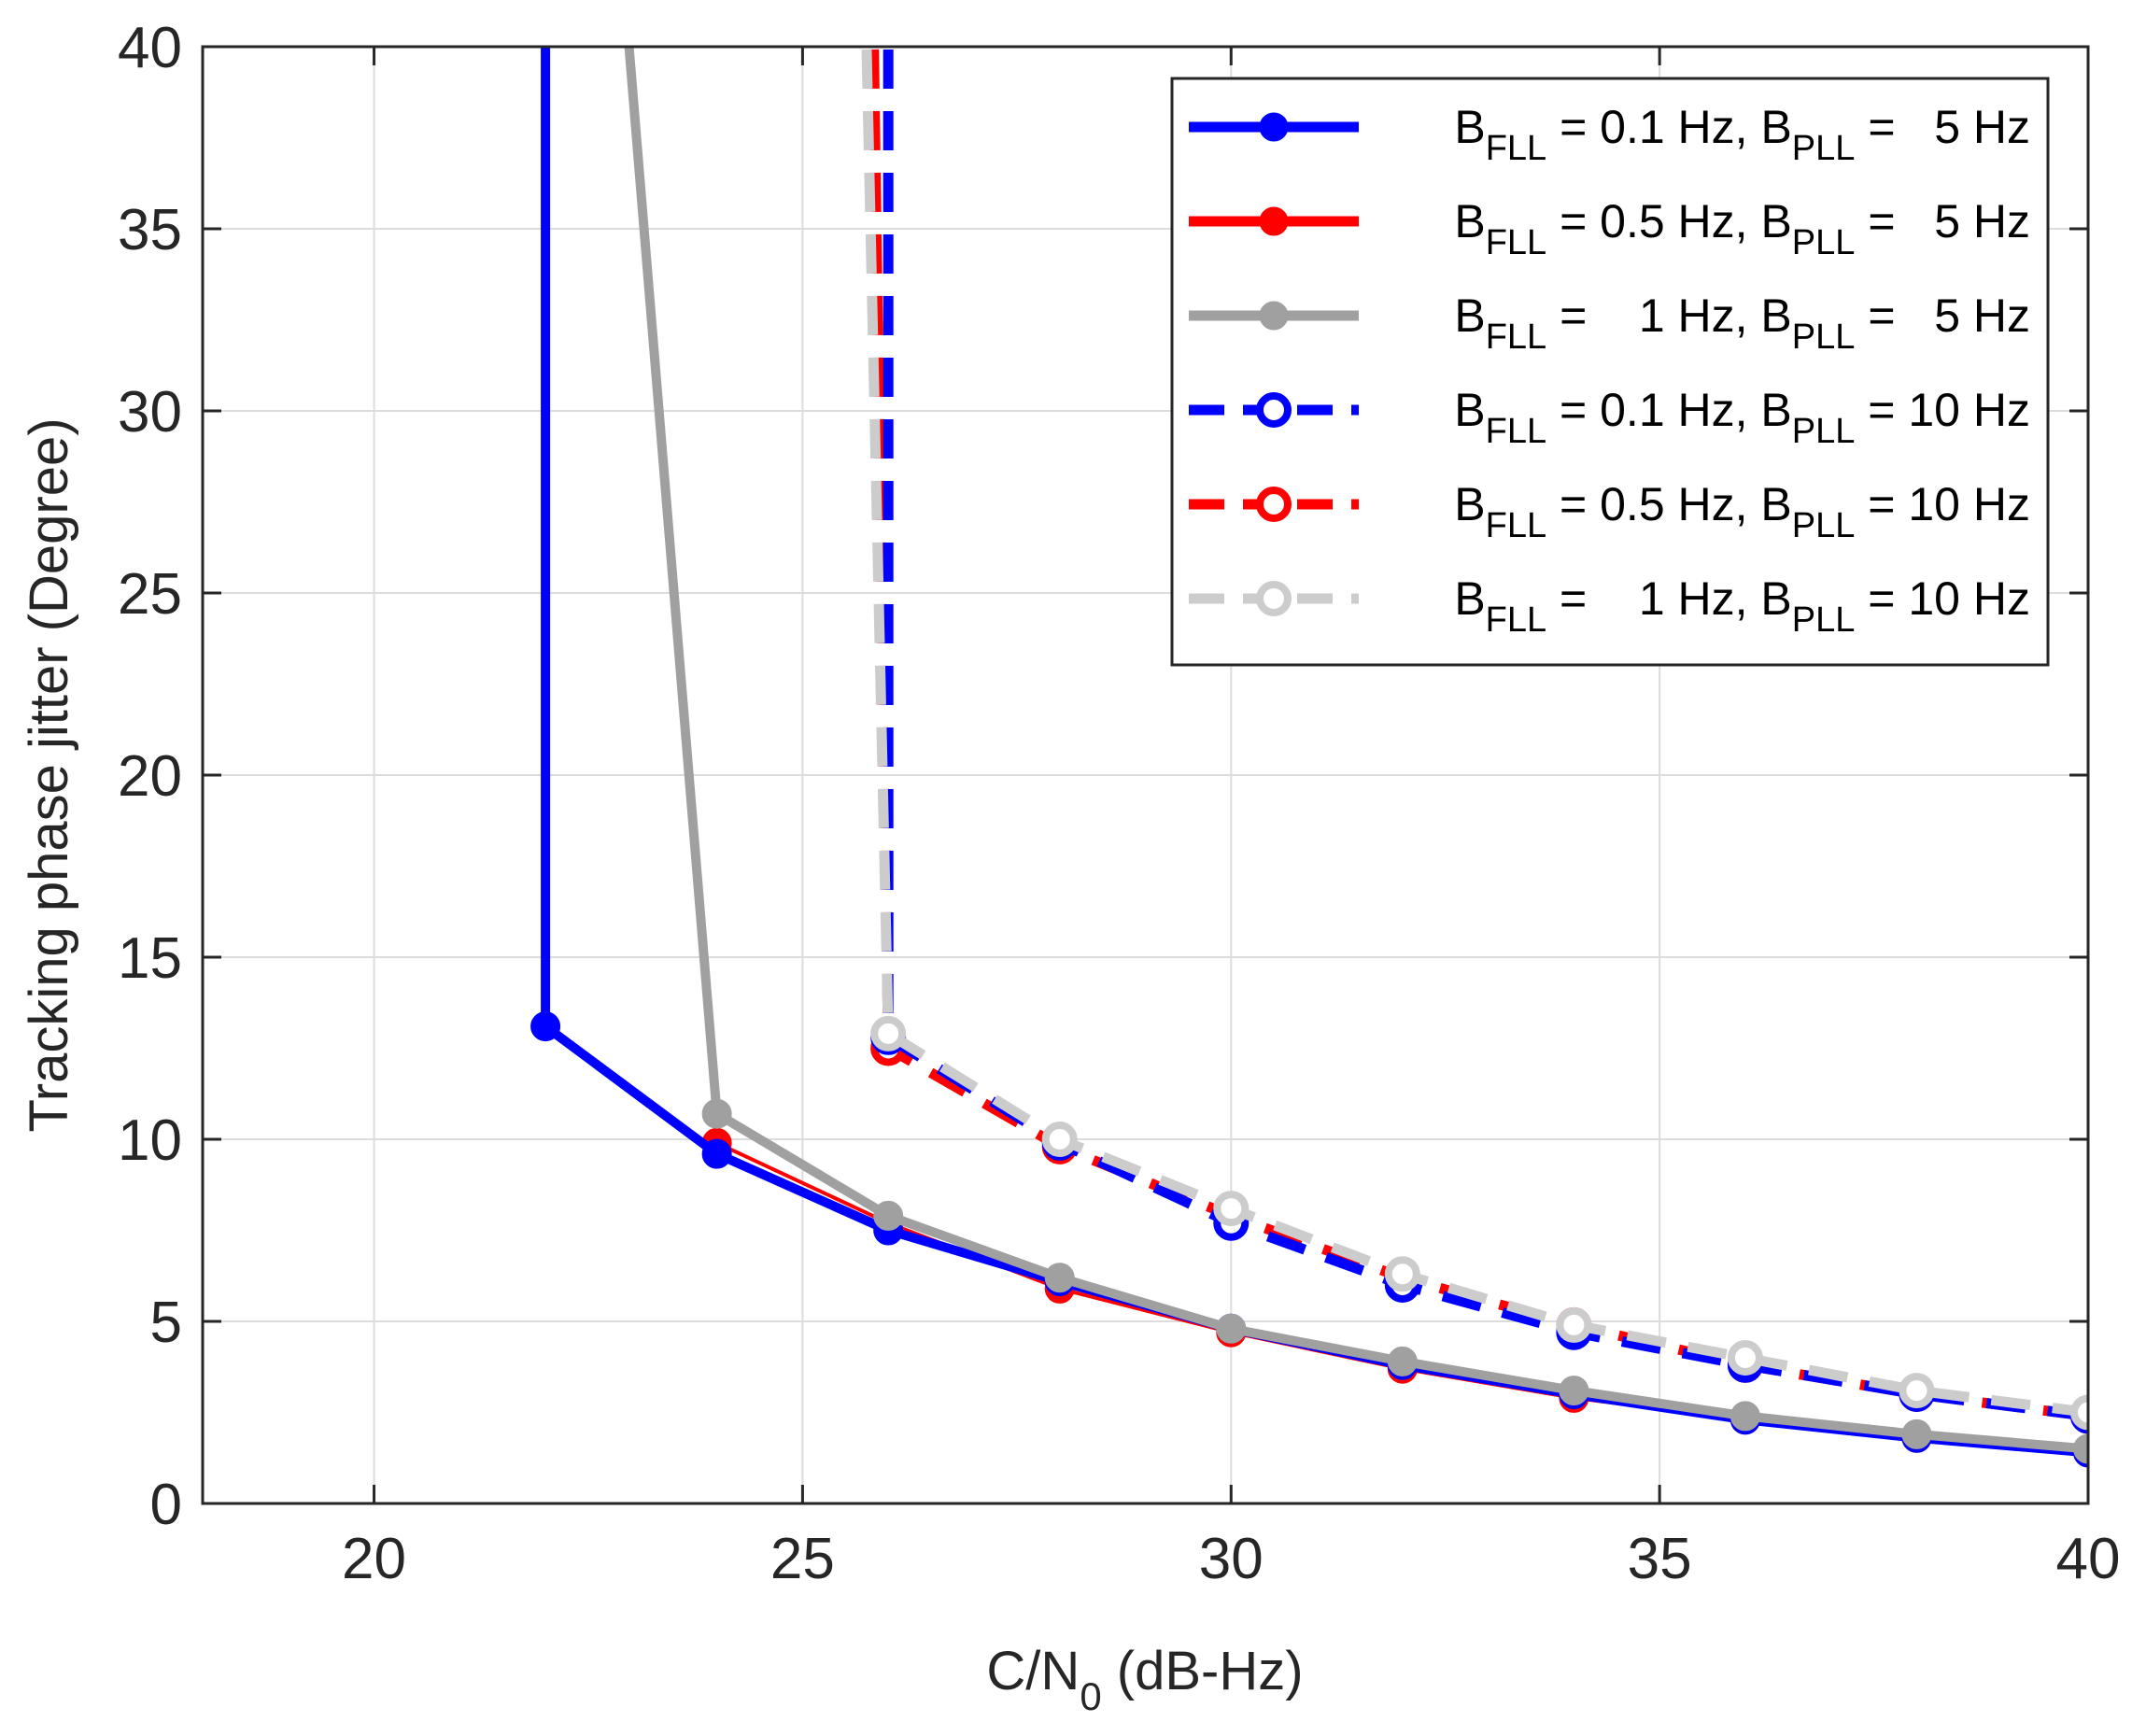  I want to click on x-tick-label: 25, so click(802, 1559).